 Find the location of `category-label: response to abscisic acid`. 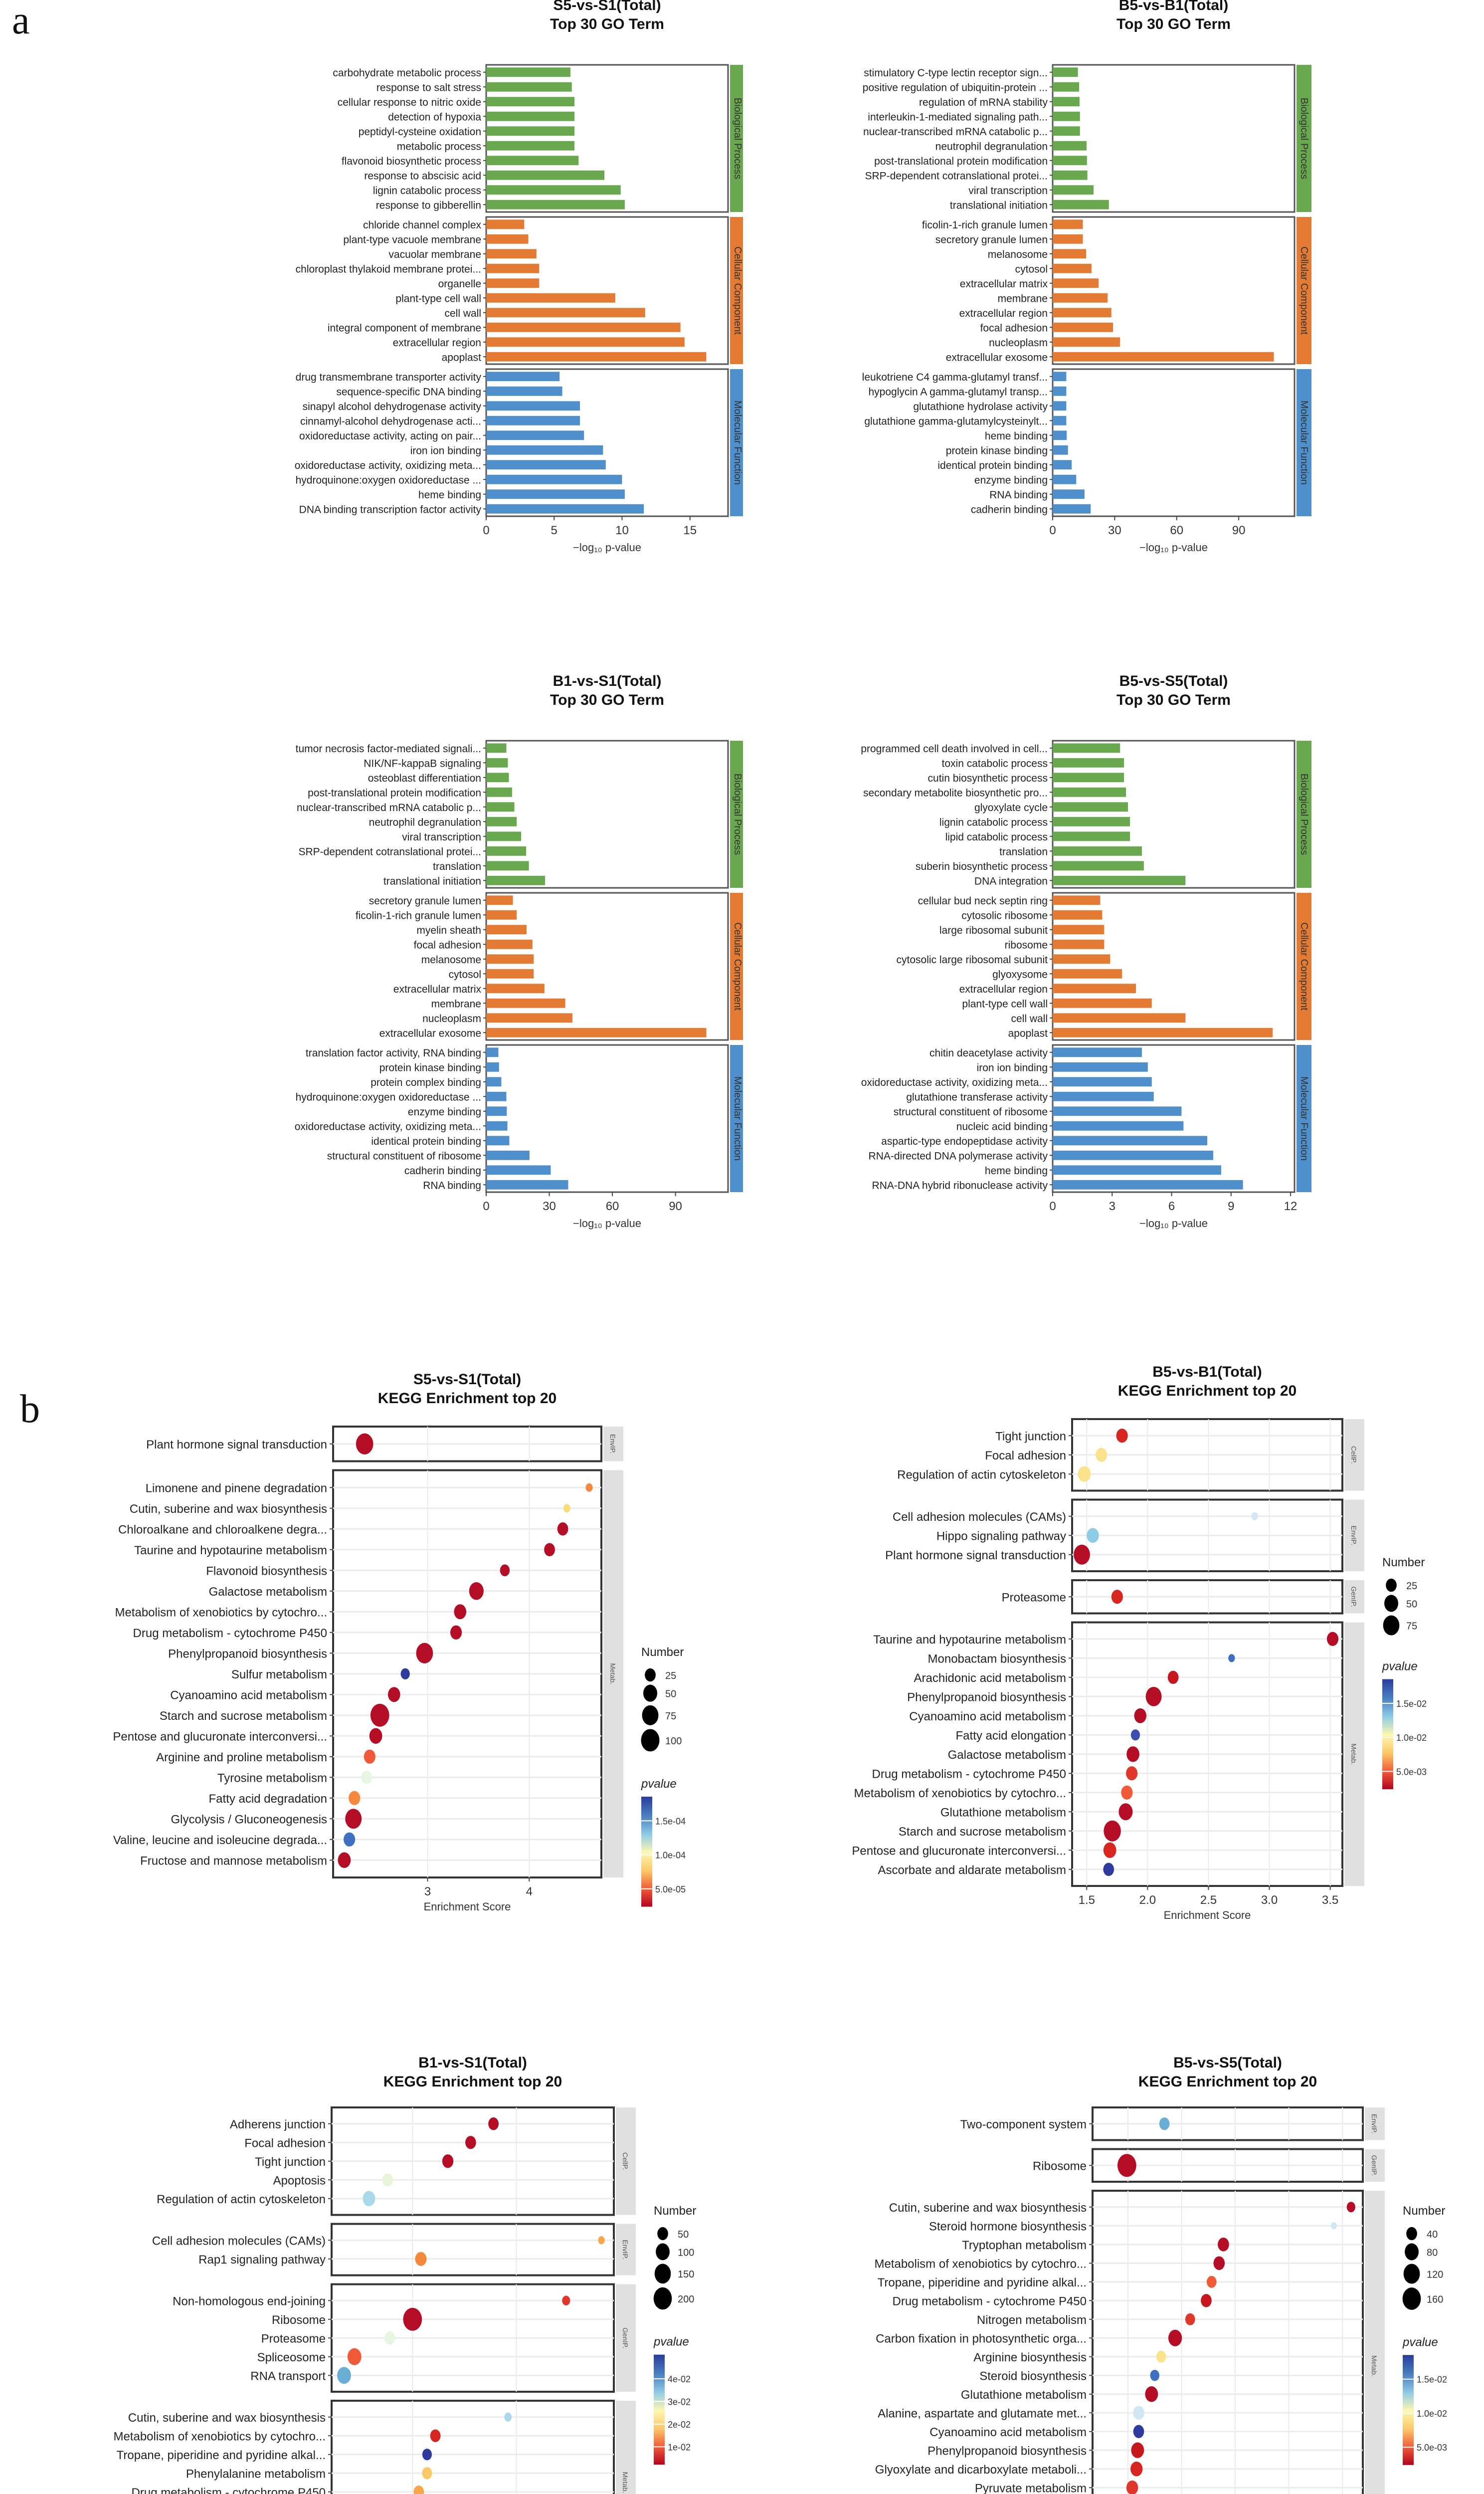

category-label: response to abscisic acid is located at coordinates (422, 176).